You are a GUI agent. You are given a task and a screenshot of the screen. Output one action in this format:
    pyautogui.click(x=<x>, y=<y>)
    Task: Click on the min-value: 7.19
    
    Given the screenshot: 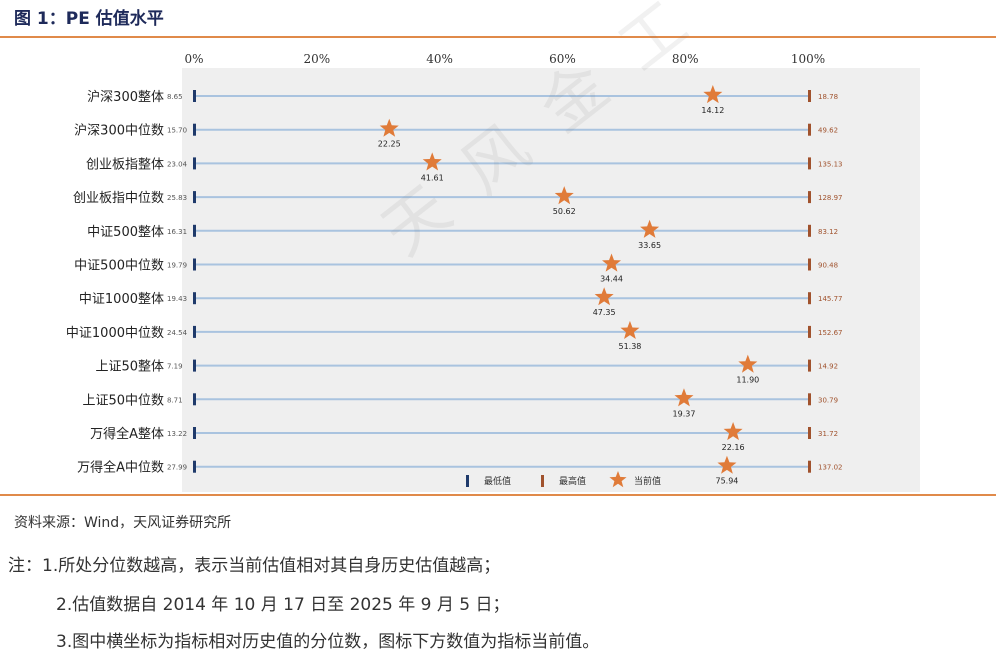 What is the action you would take?
    pyautogui.click(x=175, y=367)
    